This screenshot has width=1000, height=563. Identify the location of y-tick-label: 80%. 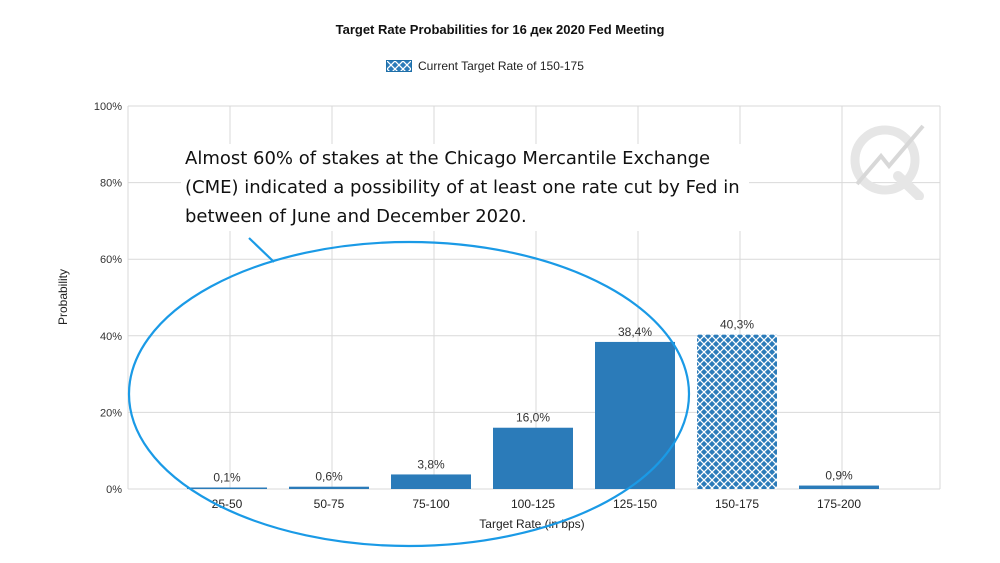
(111, 184).